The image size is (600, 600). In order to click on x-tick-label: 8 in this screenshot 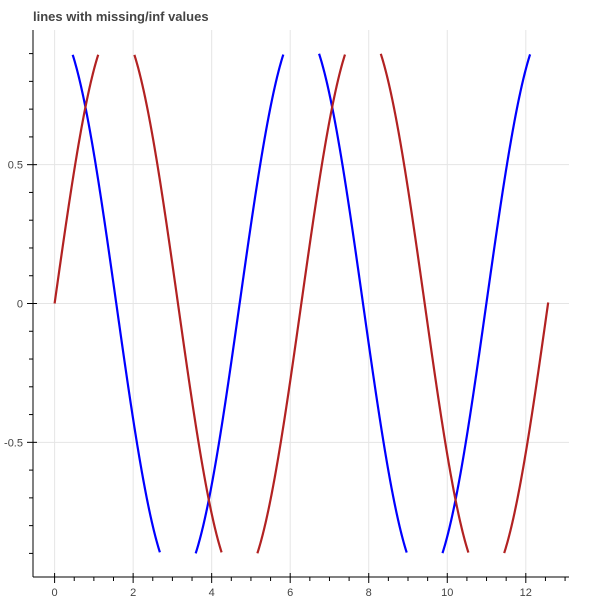, I will do `click(369, 593)`.